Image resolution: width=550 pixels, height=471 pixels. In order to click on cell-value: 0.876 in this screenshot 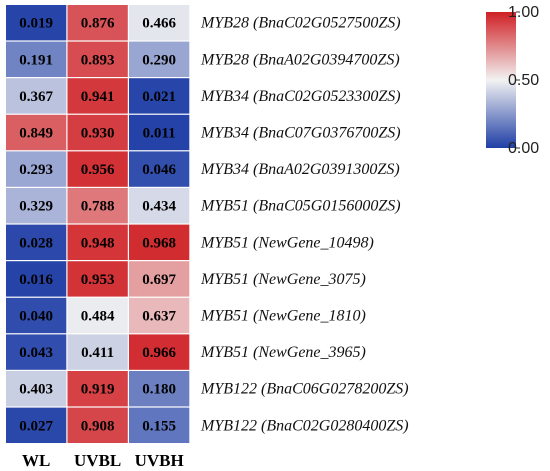, I will do `click(98, 24)`.